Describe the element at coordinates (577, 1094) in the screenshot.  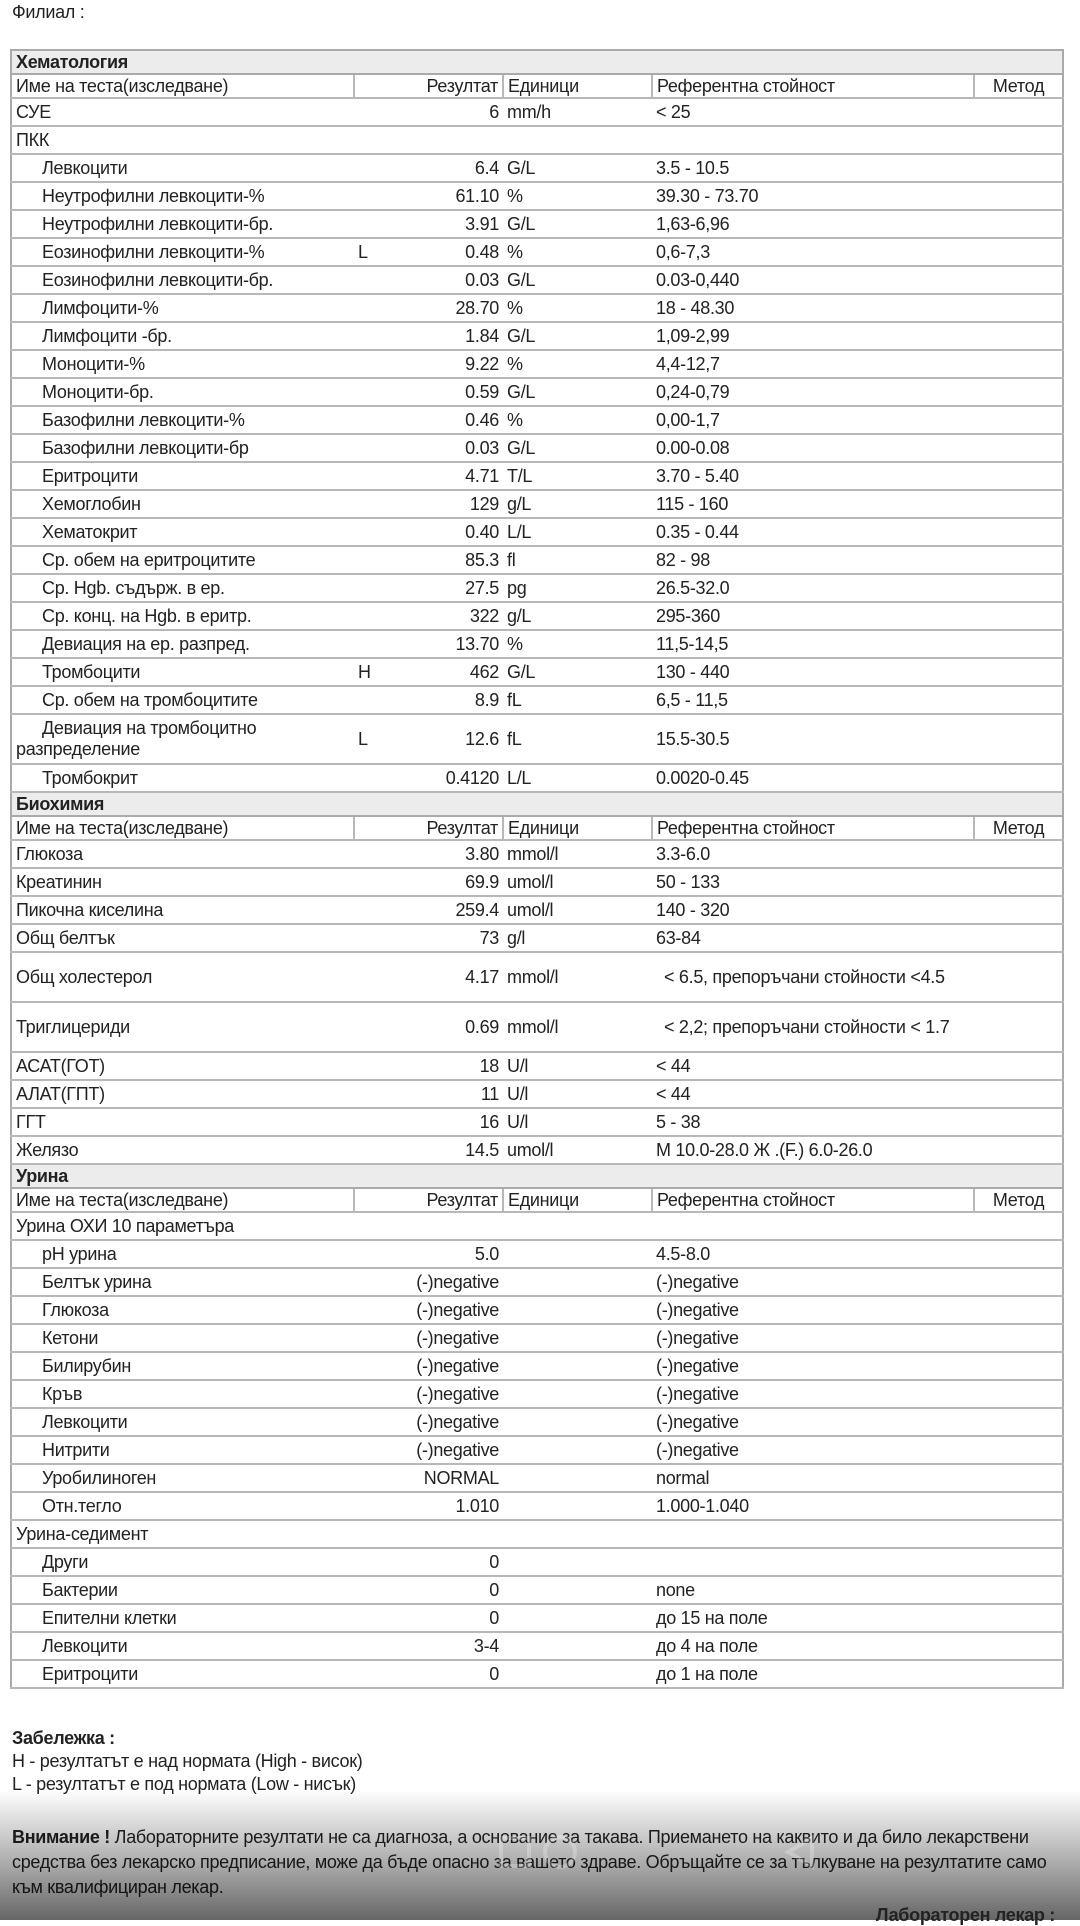
I see `result-units: U/l` at that location.